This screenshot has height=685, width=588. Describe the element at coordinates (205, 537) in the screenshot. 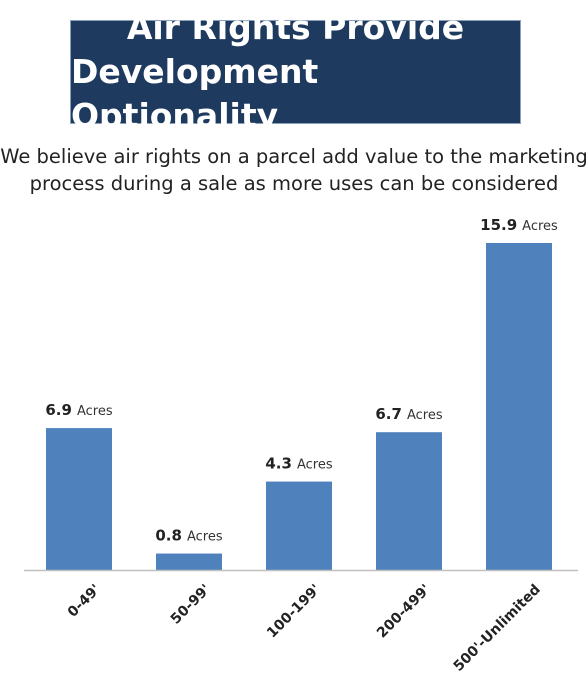

I see `value-unit-1: Acres` at that location.